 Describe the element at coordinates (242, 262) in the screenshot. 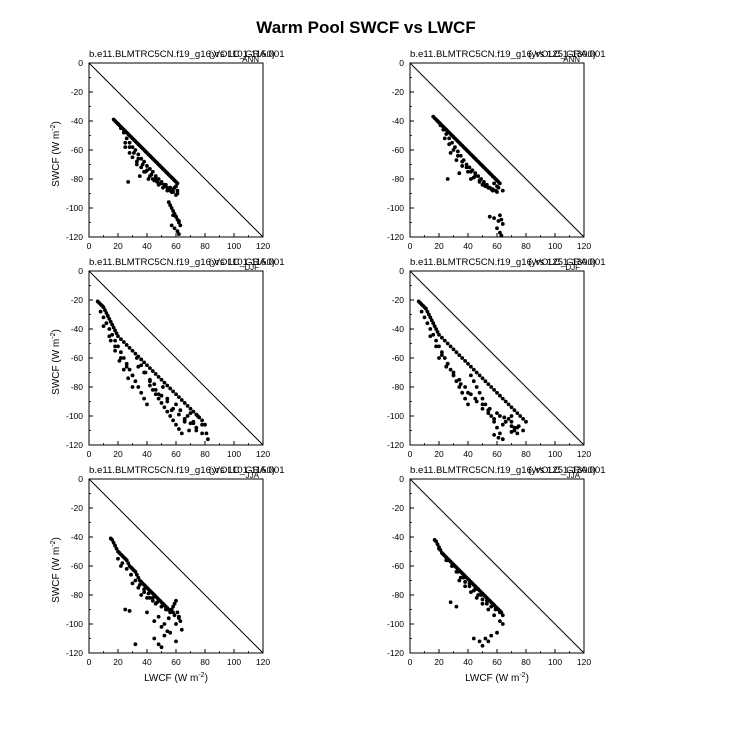

I see `panel-years-label: (yrs 1101-1150)` at that location.